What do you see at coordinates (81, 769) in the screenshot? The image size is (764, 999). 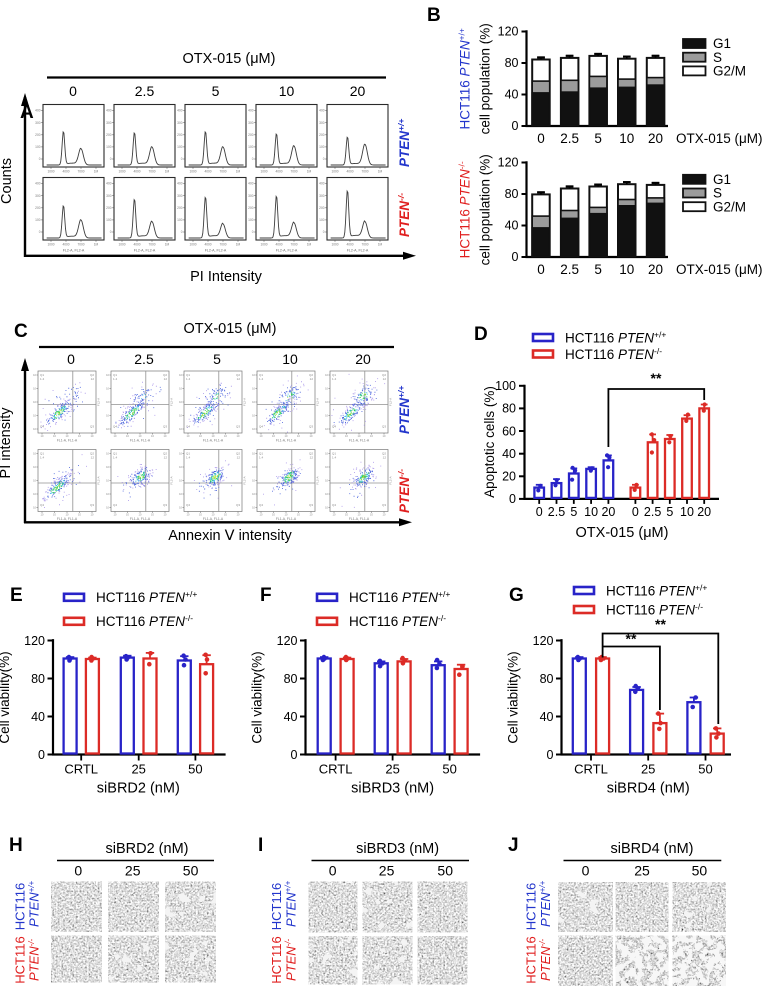 I see `svg-text: CRTL` at bounding box center [81, 769].